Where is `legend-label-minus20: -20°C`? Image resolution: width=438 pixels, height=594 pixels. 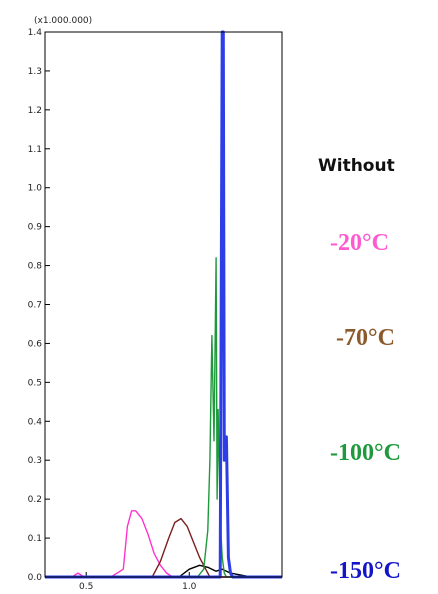 legend-label-minus20: -20°C is located at coordinates (359, 243).